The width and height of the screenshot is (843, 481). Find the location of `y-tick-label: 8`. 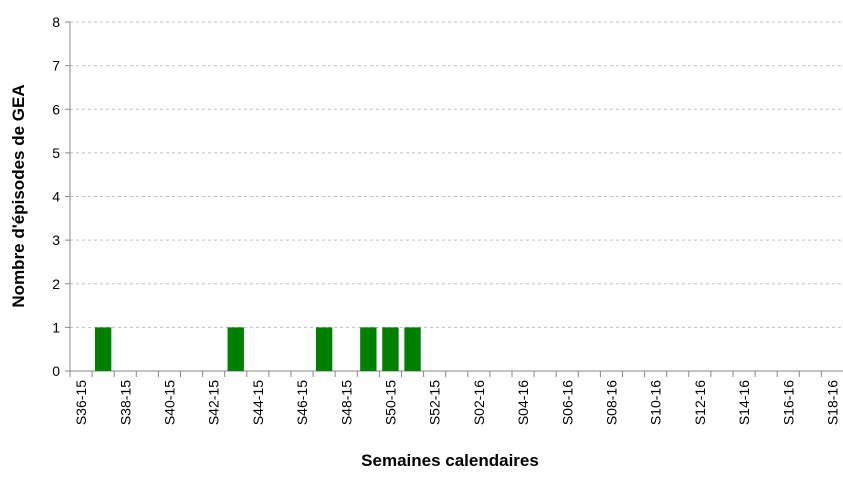

y-tick-label: 8 is located at coordinates (56, 22).